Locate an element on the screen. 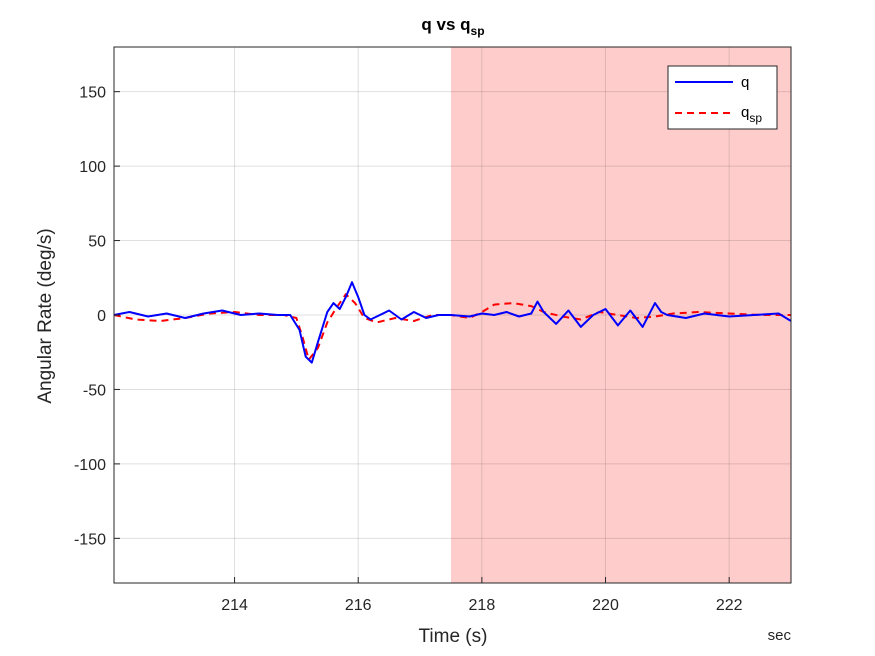 This screenshot has height=656, width=875. x-axis-label: Time (s) is located at coordinates (453, 636).